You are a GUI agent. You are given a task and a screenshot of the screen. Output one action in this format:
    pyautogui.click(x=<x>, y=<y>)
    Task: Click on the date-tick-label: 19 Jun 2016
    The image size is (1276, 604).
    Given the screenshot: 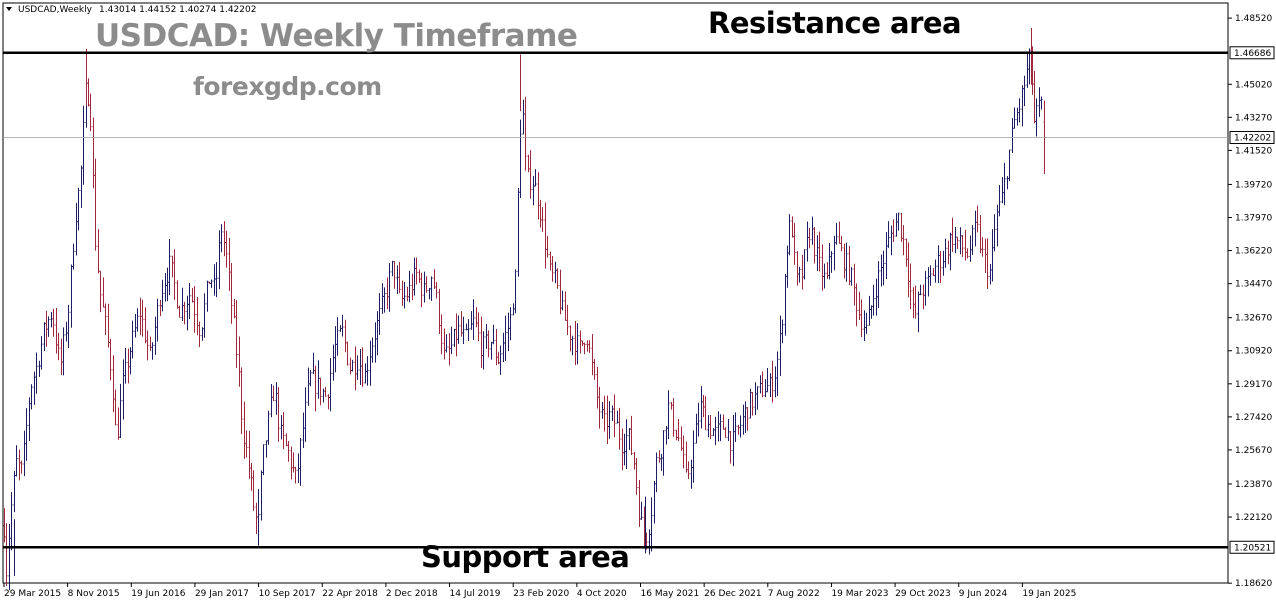 What is the action you would take?
    pyautogui.click(x=158, y=594)
    